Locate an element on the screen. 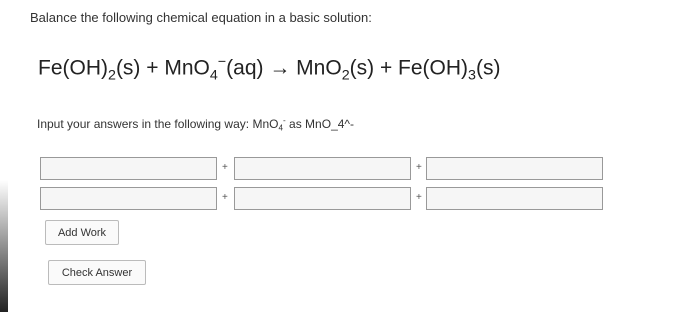 The image size is (700, 312). formula-segment: - is located at coordinates (284, 120).